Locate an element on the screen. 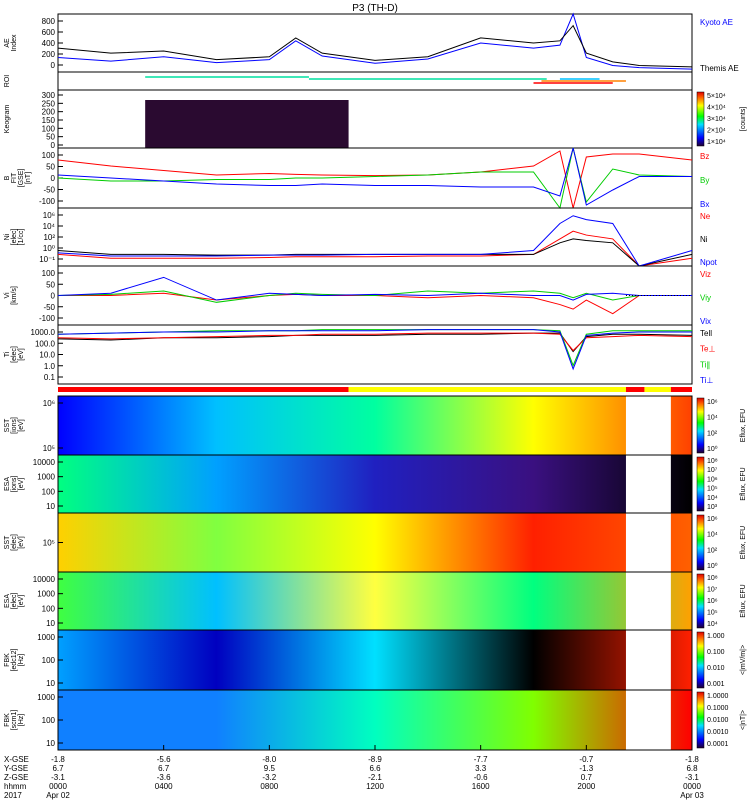 This screenshot has height=805, width=750. ytick-label: 10⁵ is located at coordinates (49, 543).